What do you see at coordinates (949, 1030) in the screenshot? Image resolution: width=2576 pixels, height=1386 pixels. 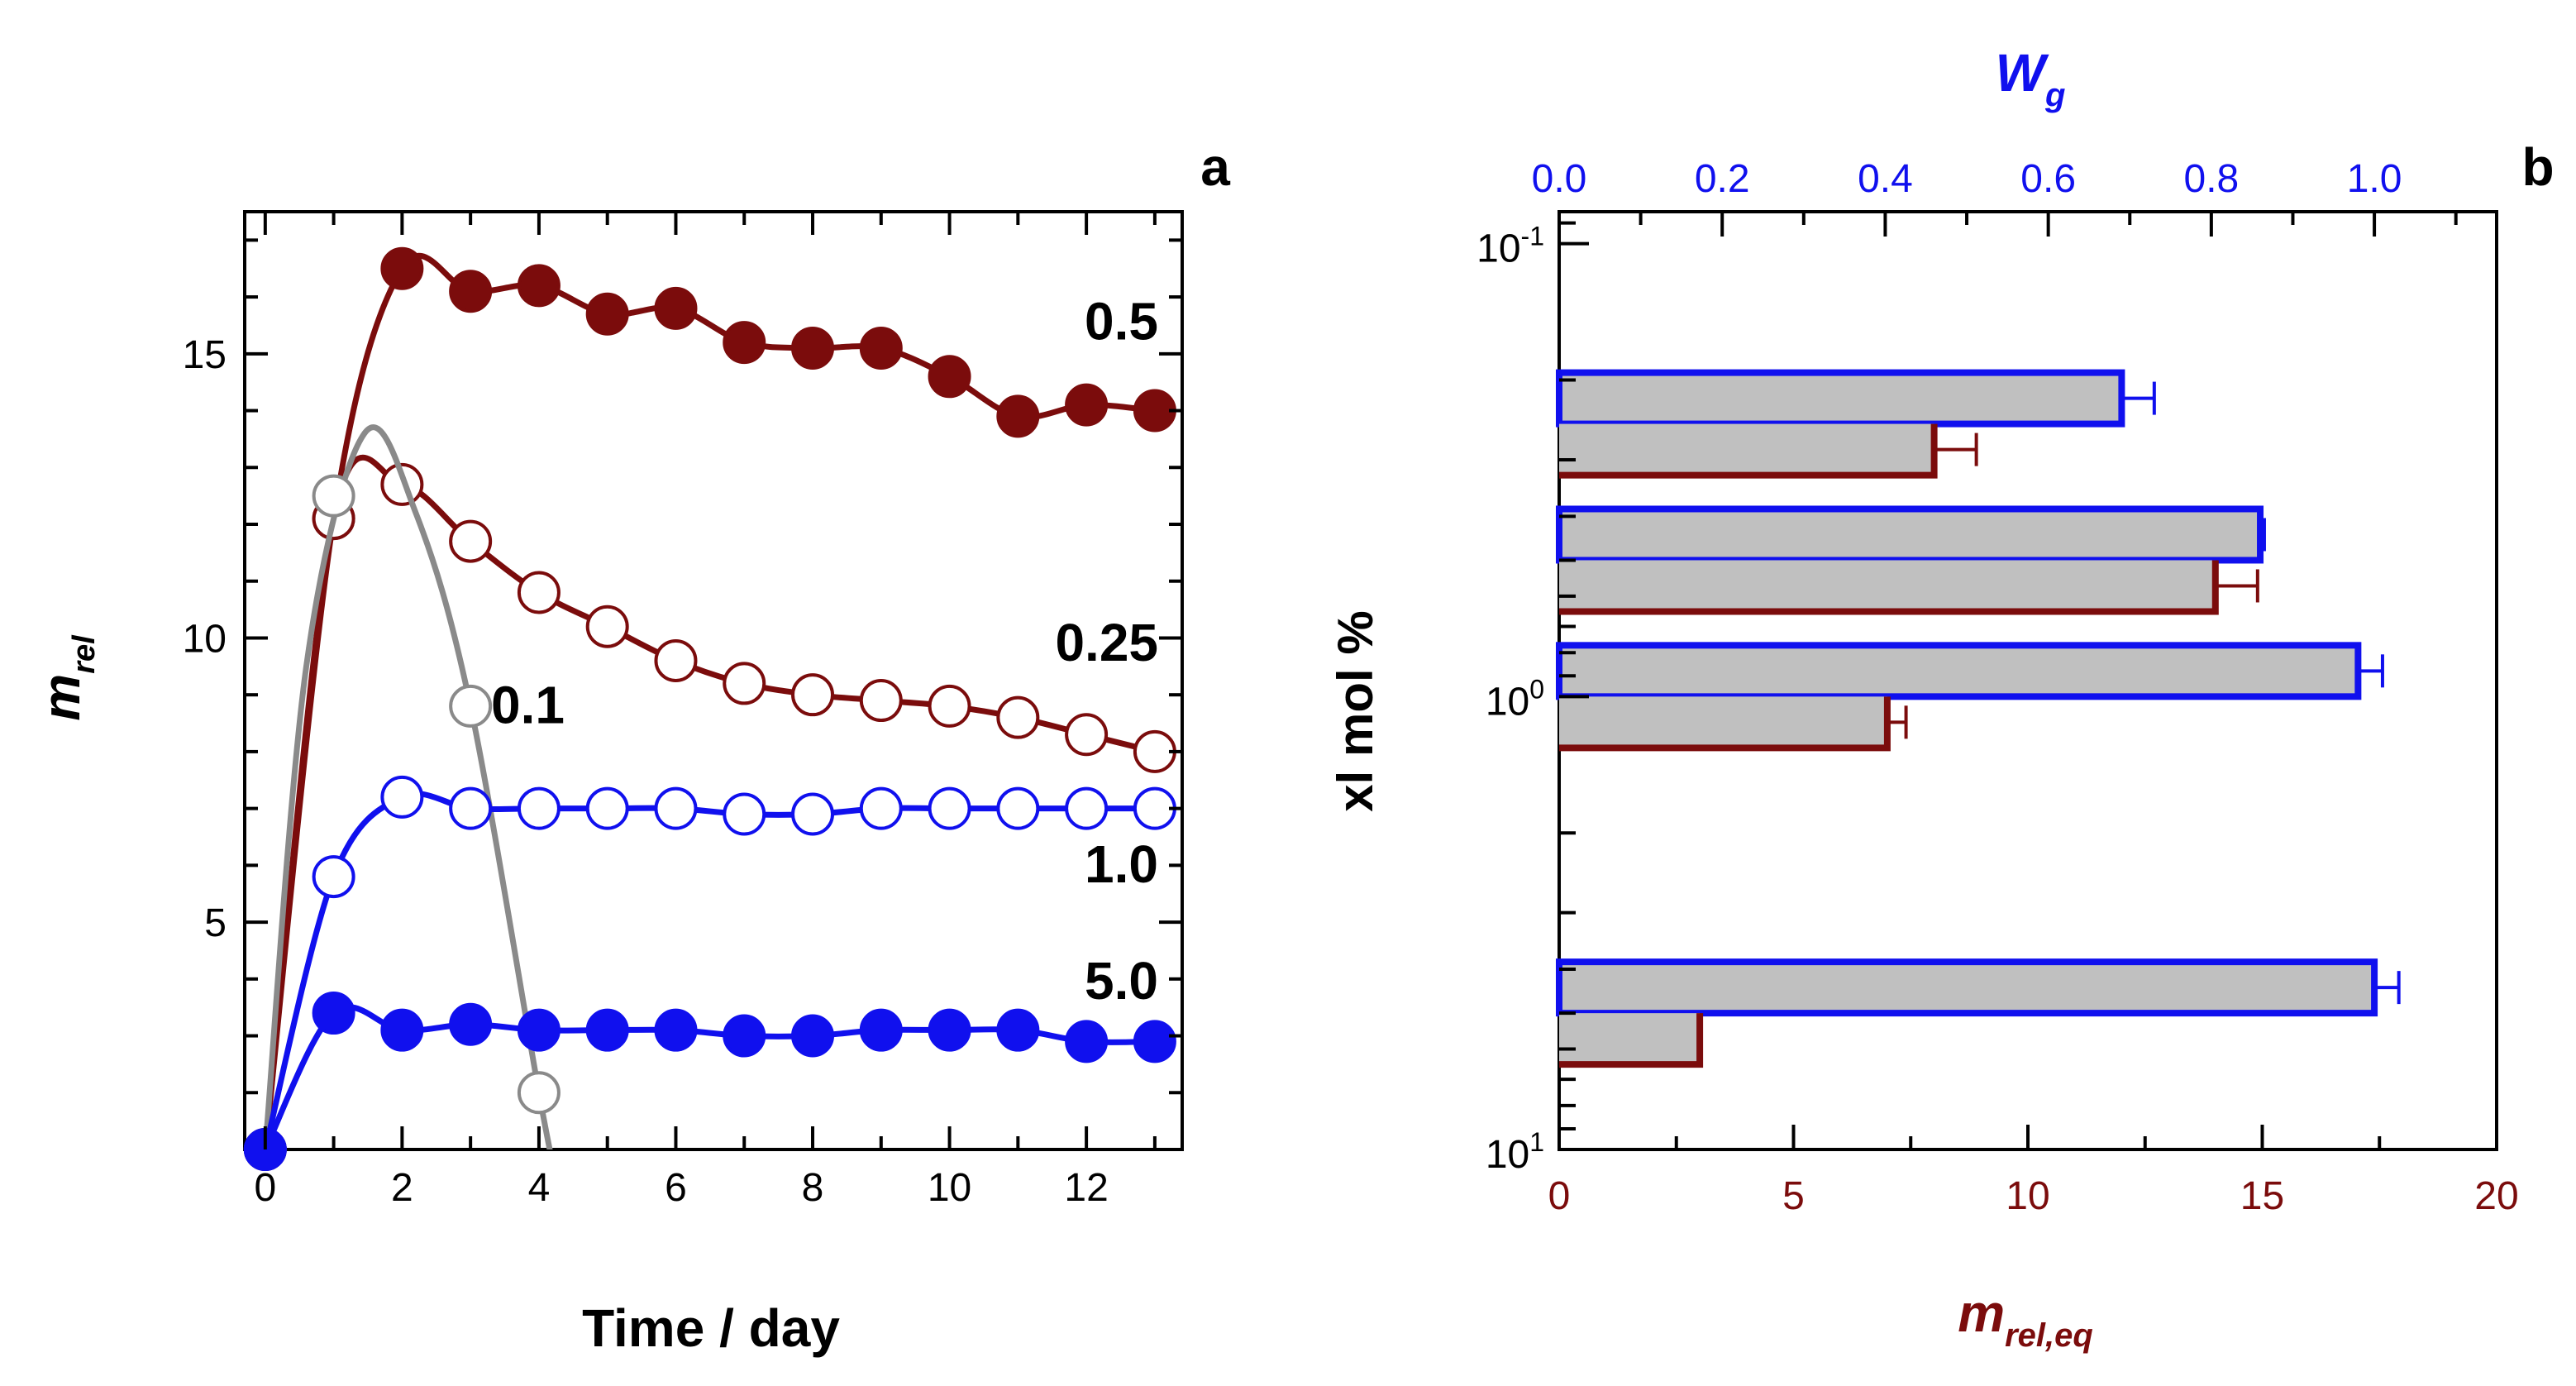 I see `marker-5.0-10` at bounding box center [949, 1030].